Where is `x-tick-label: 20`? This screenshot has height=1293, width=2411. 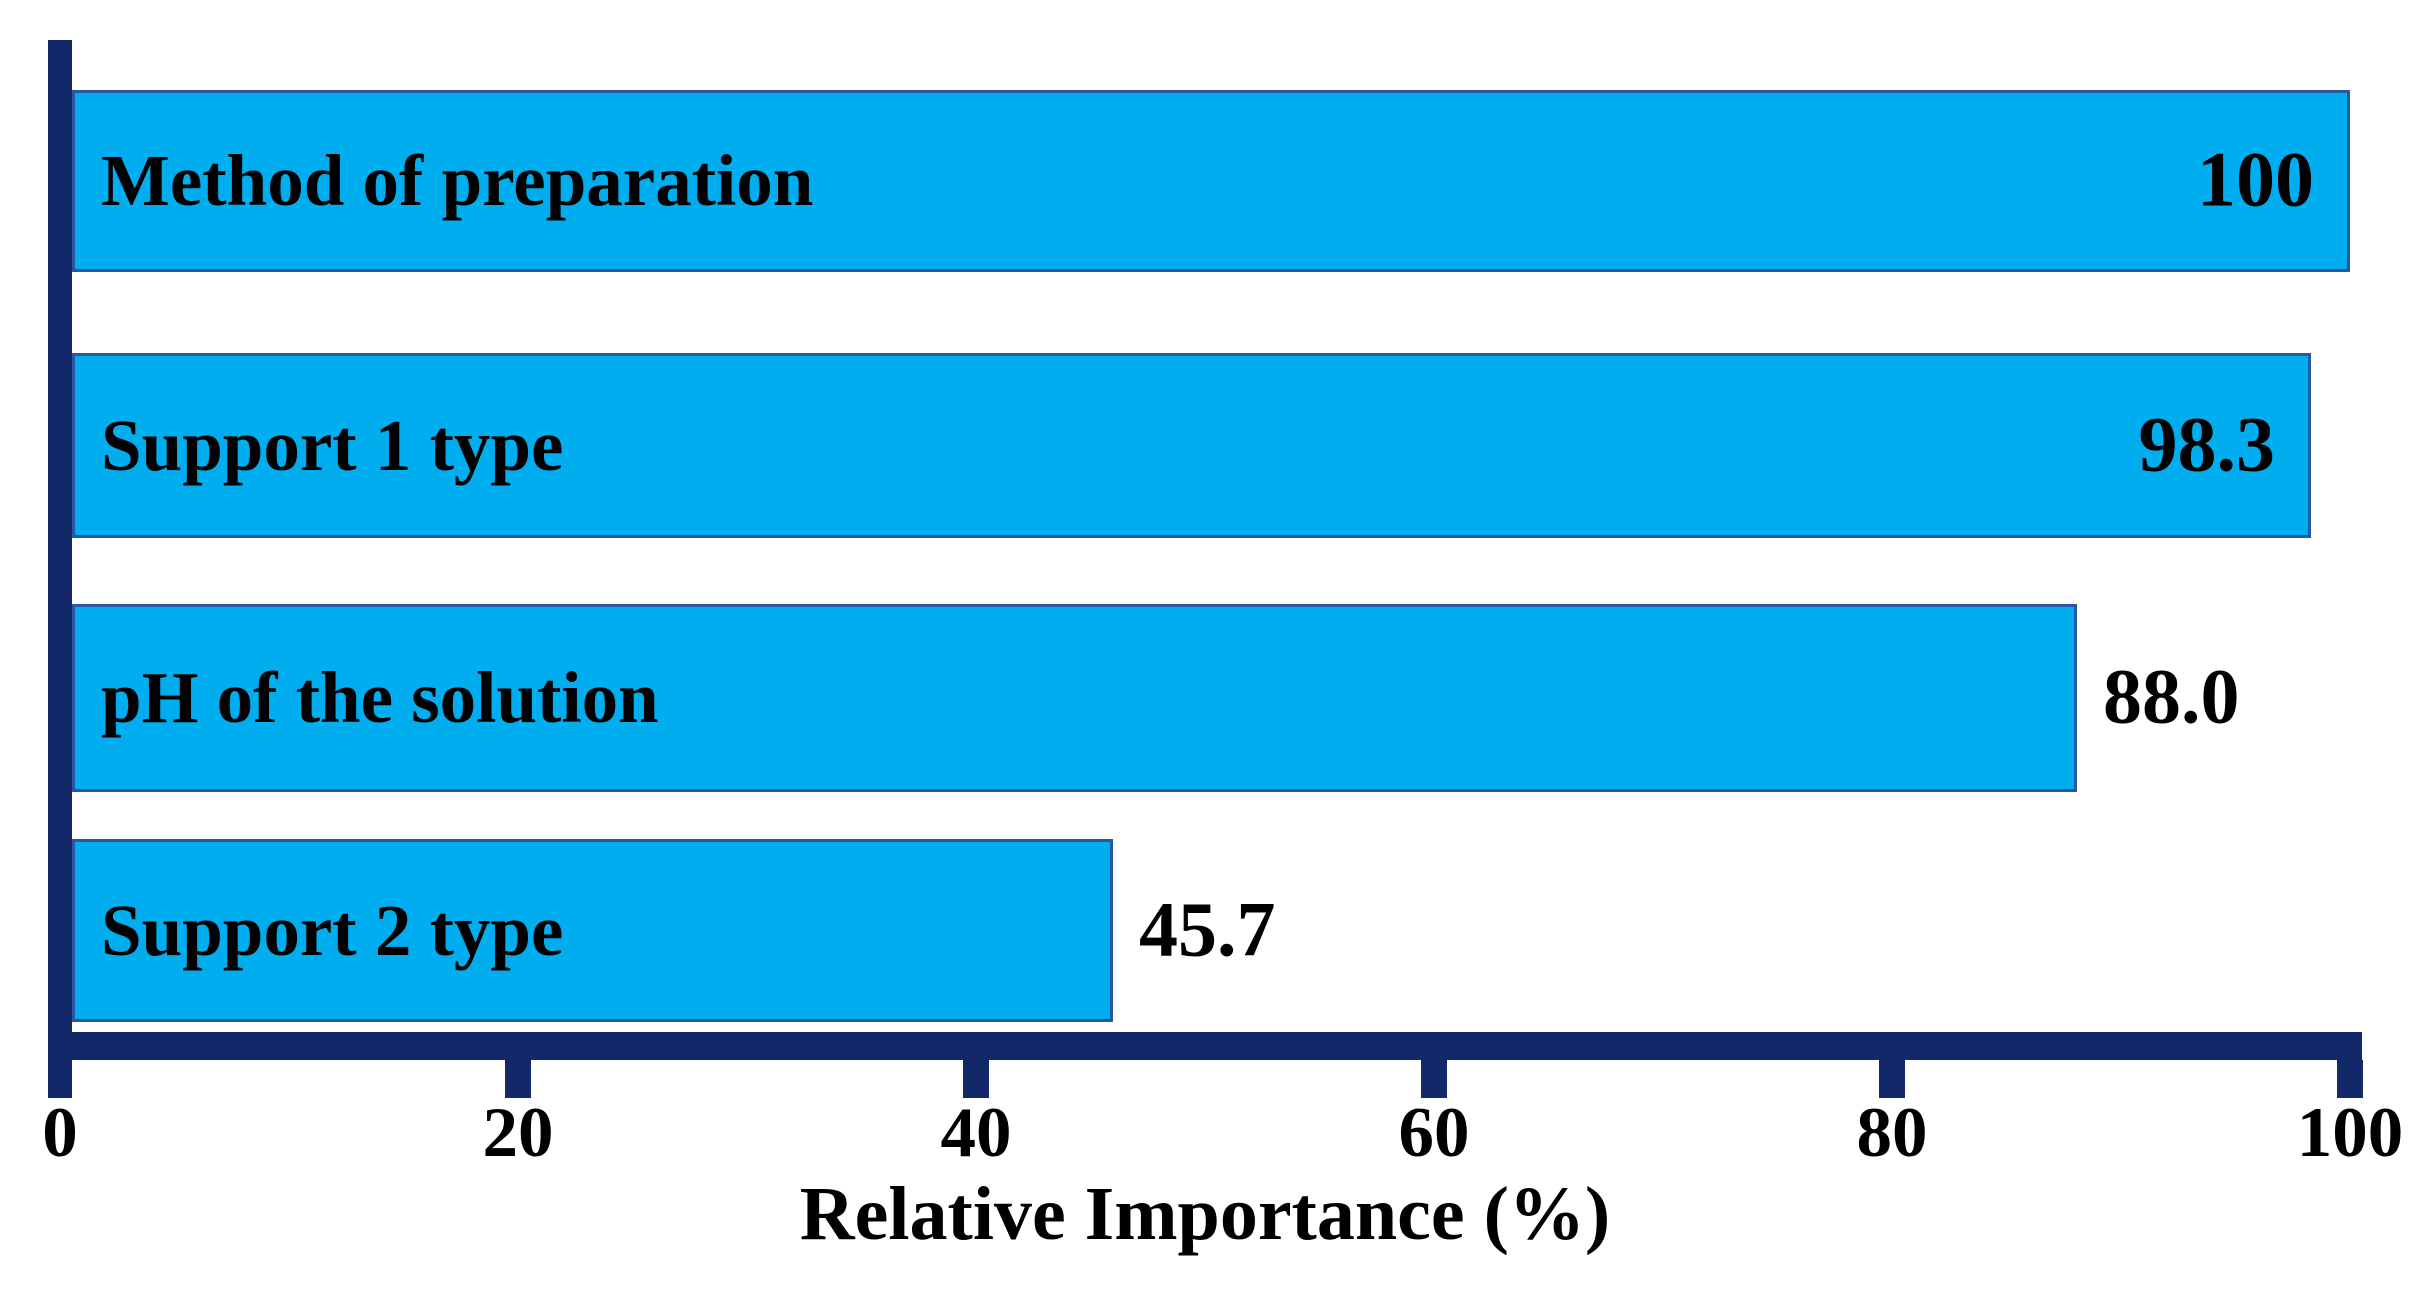
x-tick-label: 20 is located at coordinates (518, 1133).